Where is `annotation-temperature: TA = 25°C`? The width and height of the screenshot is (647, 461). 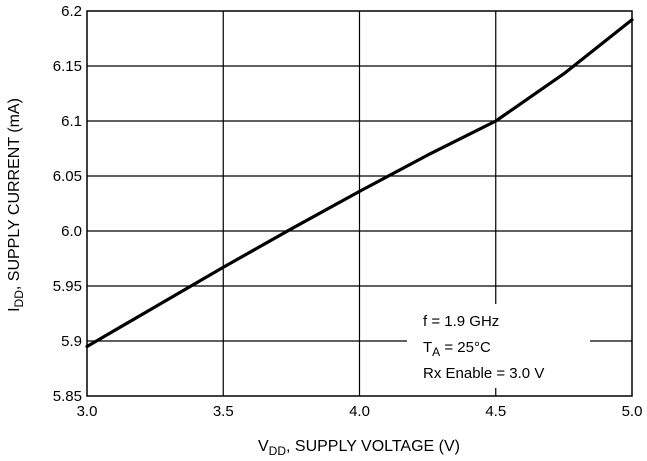
annotation-temperature: TA = 25°C is located at coordinates (457, 349).